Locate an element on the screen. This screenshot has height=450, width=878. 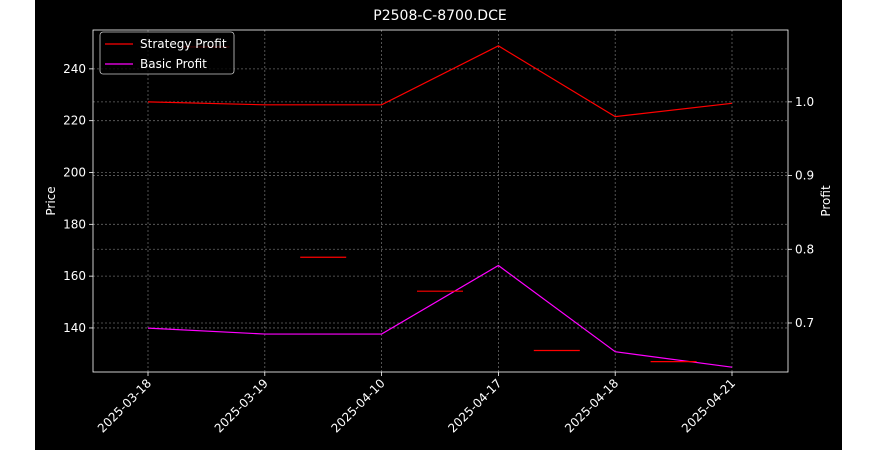
y-axis-label: Price is located at coordinates (51, 200).